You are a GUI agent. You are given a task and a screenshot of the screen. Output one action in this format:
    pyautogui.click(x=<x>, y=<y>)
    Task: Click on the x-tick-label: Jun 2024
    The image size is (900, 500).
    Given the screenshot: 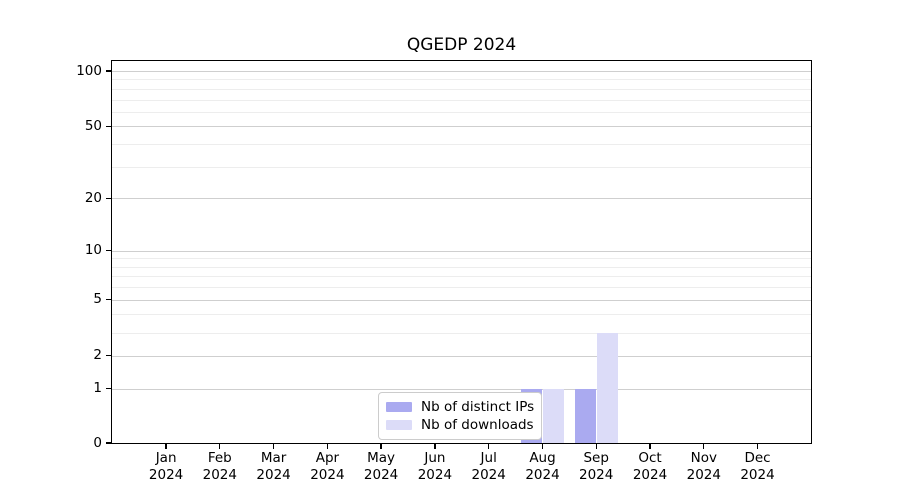 What is the action you would take?
    pyautogui.click(x=435, y=466)
    